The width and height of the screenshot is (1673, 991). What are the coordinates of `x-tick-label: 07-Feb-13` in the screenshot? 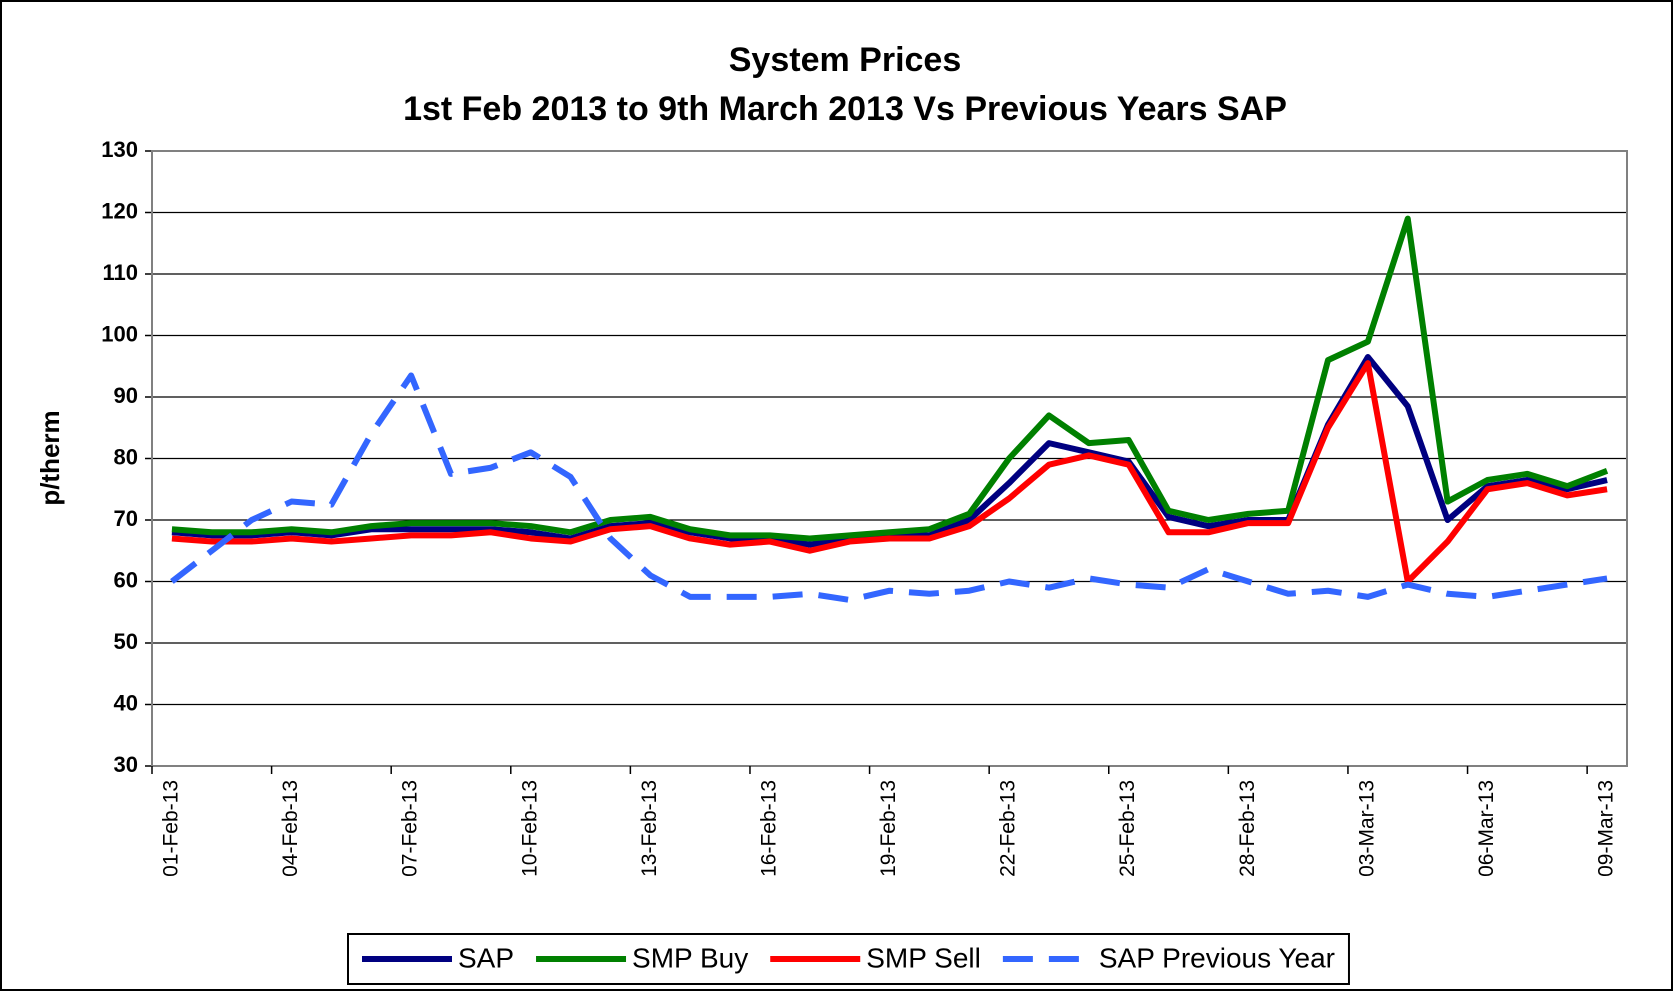 It's located at (410, 828).